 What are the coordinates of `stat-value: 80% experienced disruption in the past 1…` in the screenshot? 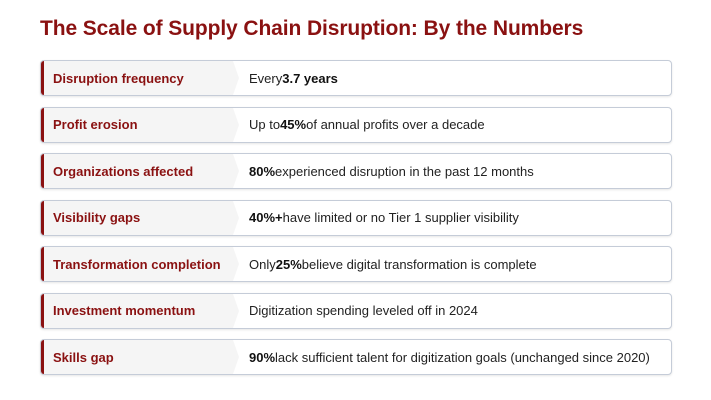 It's located at (452, 171).